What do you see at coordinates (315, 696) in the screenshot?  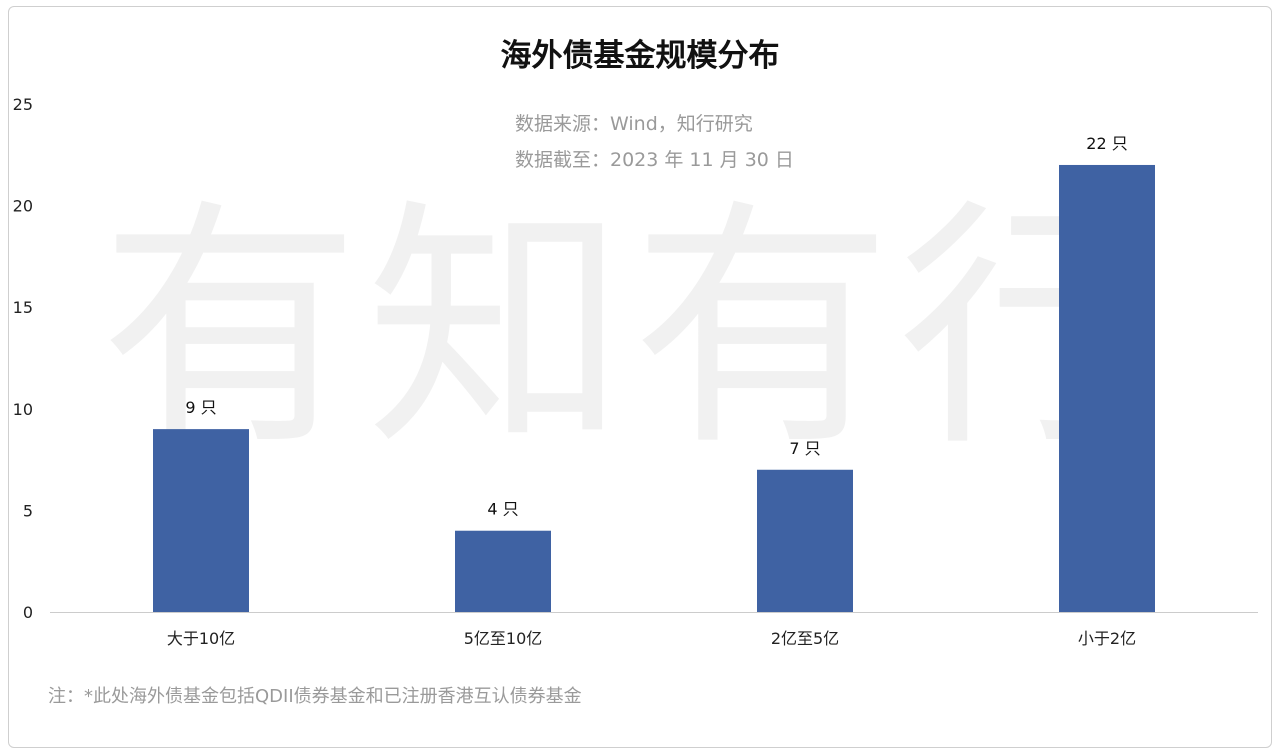 I see `chart-footnote: 注：*此处海外债基金包括QDII债券基金和已注册香港互认债券基金` at bounding box center [315, 696].